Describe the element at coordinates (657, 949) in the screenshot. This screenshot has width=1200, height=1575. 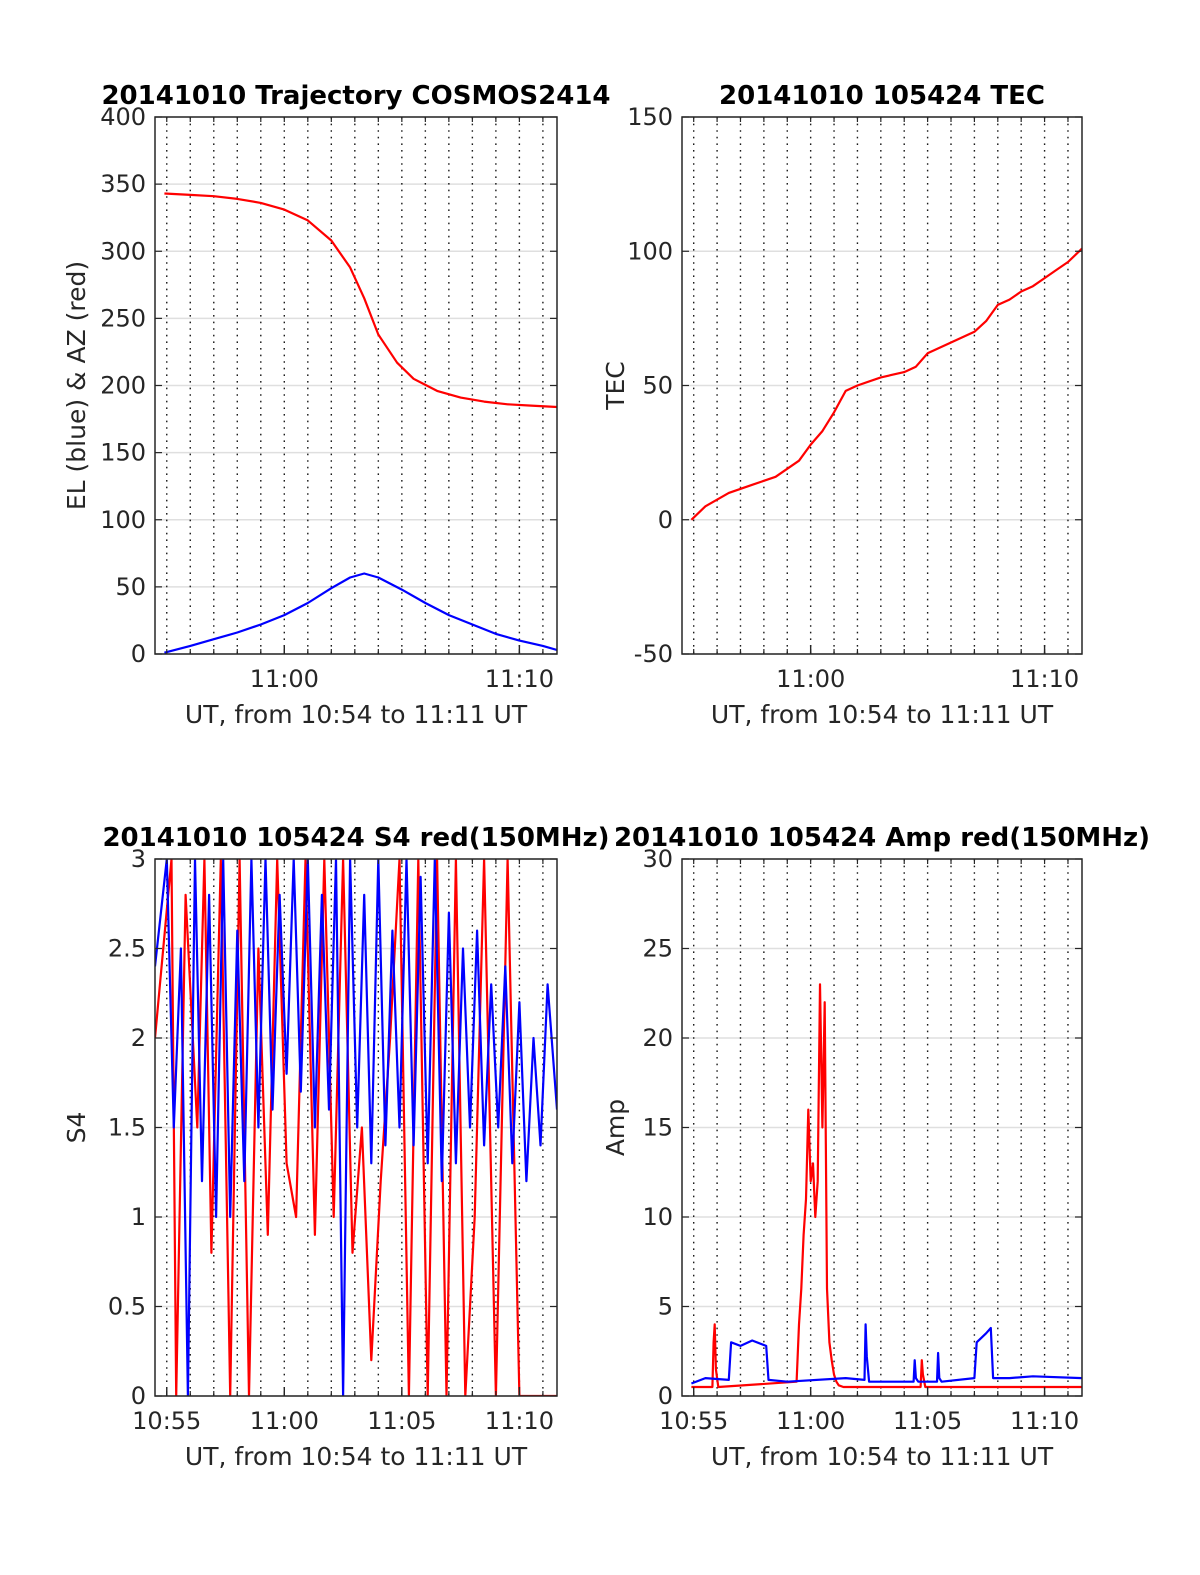
I see `y-tick-label: 25` at that location.